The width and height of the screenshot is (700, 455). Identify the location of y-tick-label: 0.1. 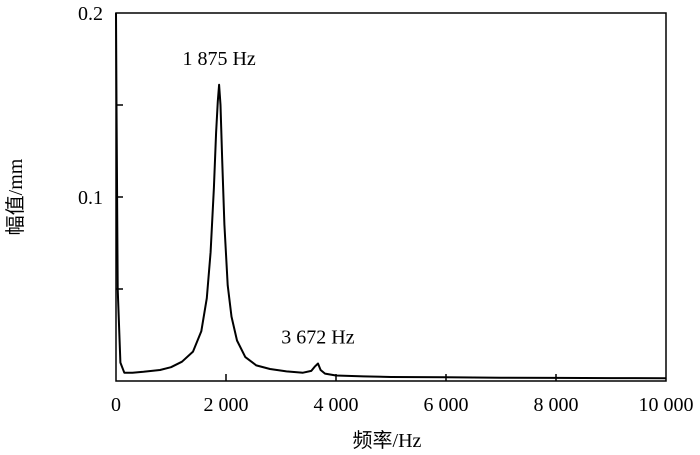
(90, 198).